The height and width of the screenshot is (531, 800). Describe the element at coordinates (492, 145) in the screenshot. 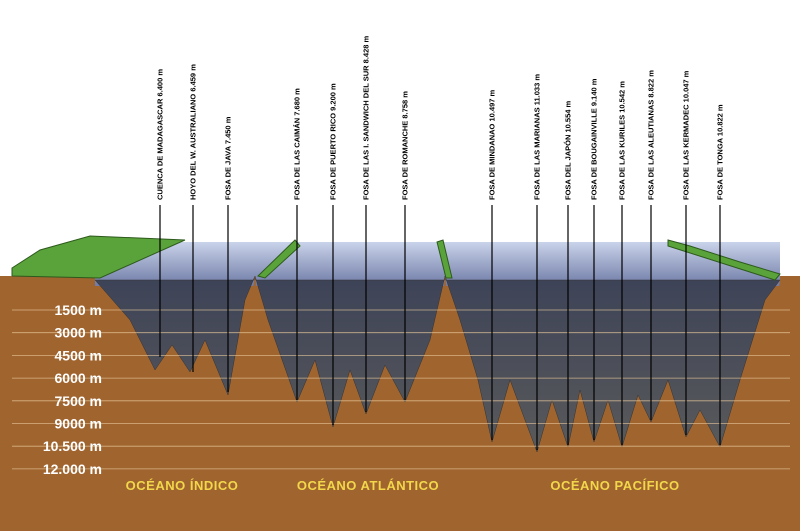

I see `trench-label: FOSA DE MINDANAO 10.497 m` at that location.